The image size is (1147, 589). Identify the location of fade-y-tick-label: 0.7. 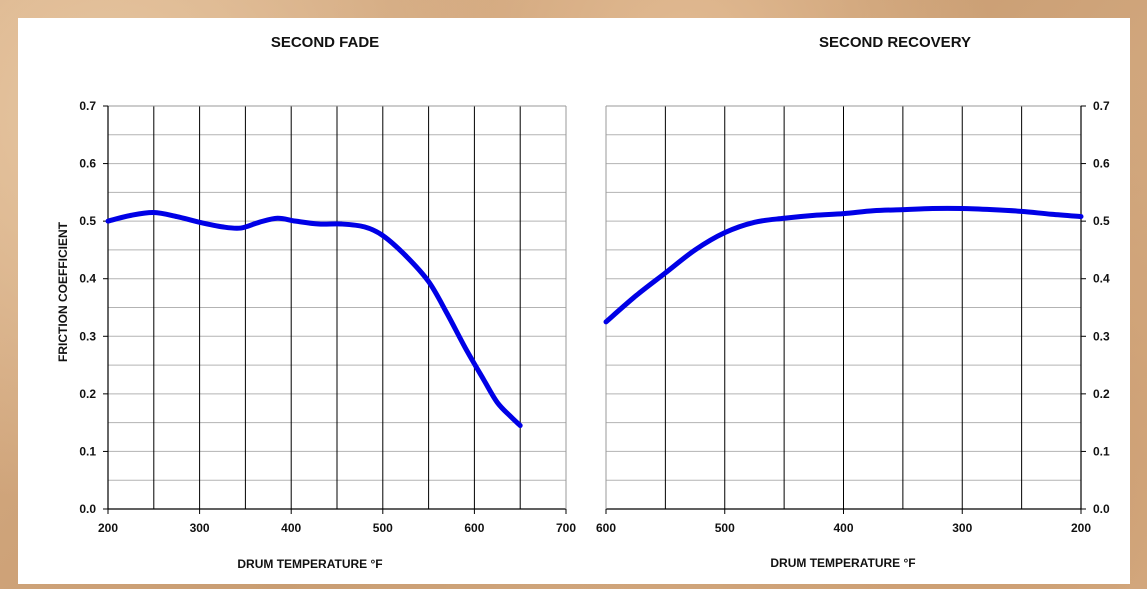
(87, 106).